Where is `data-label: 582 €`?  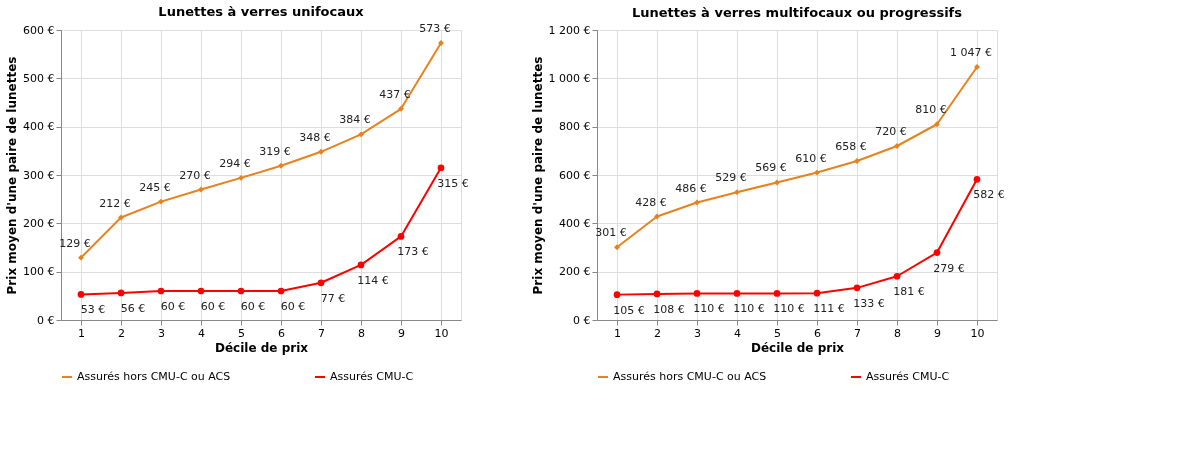
data-label: 582 € is located at coordinates (989, 195).